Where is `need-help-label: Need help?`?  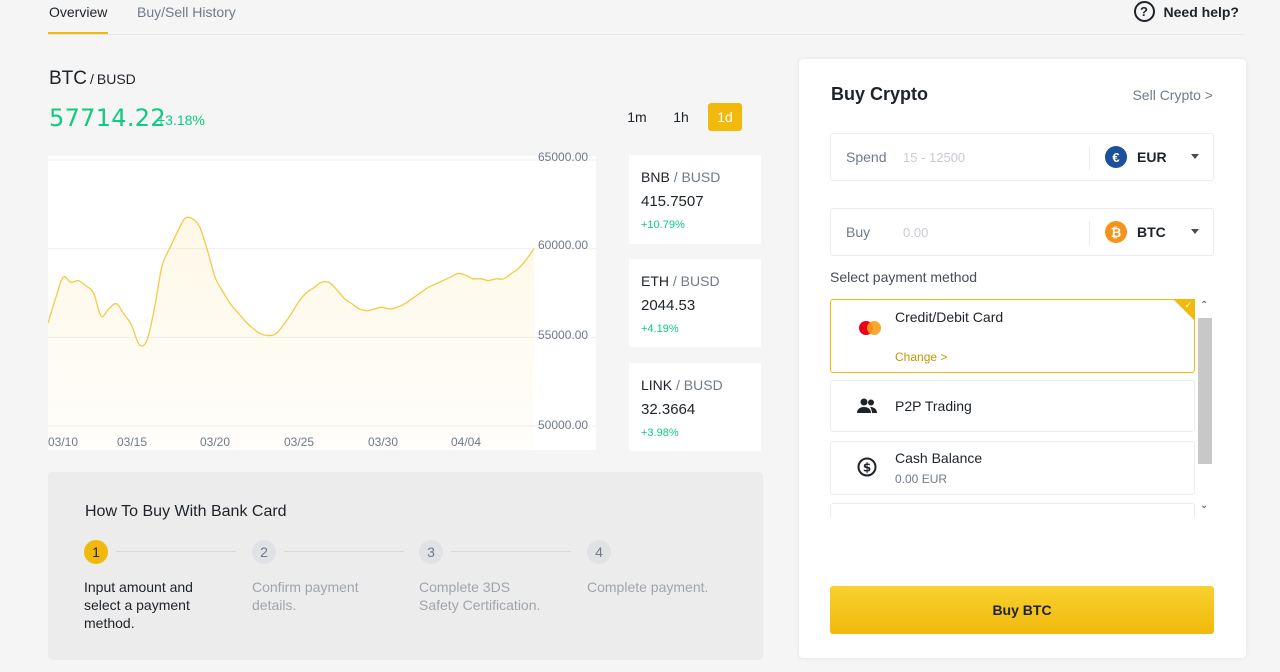 need-help-label: Need help? is located at coordinates (1201, 11).